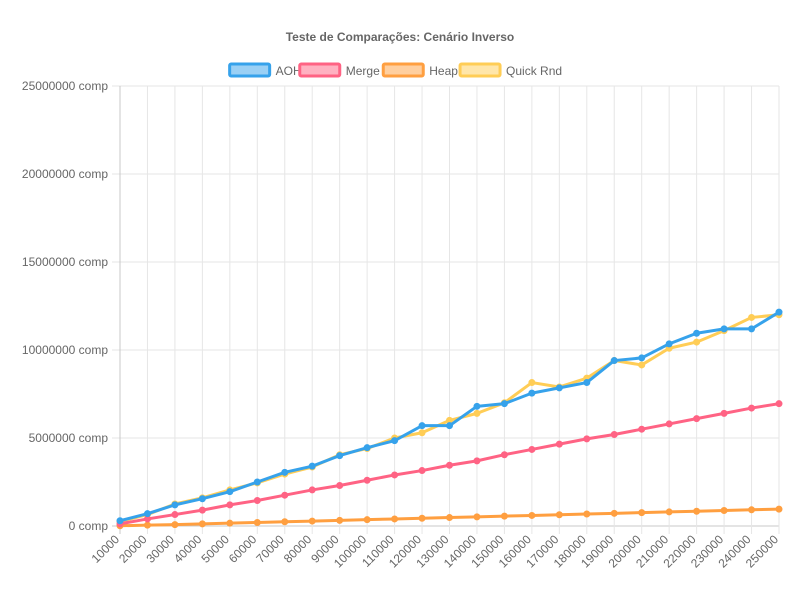  I want to click on x-tick-label: 20000, so click(133, 549).